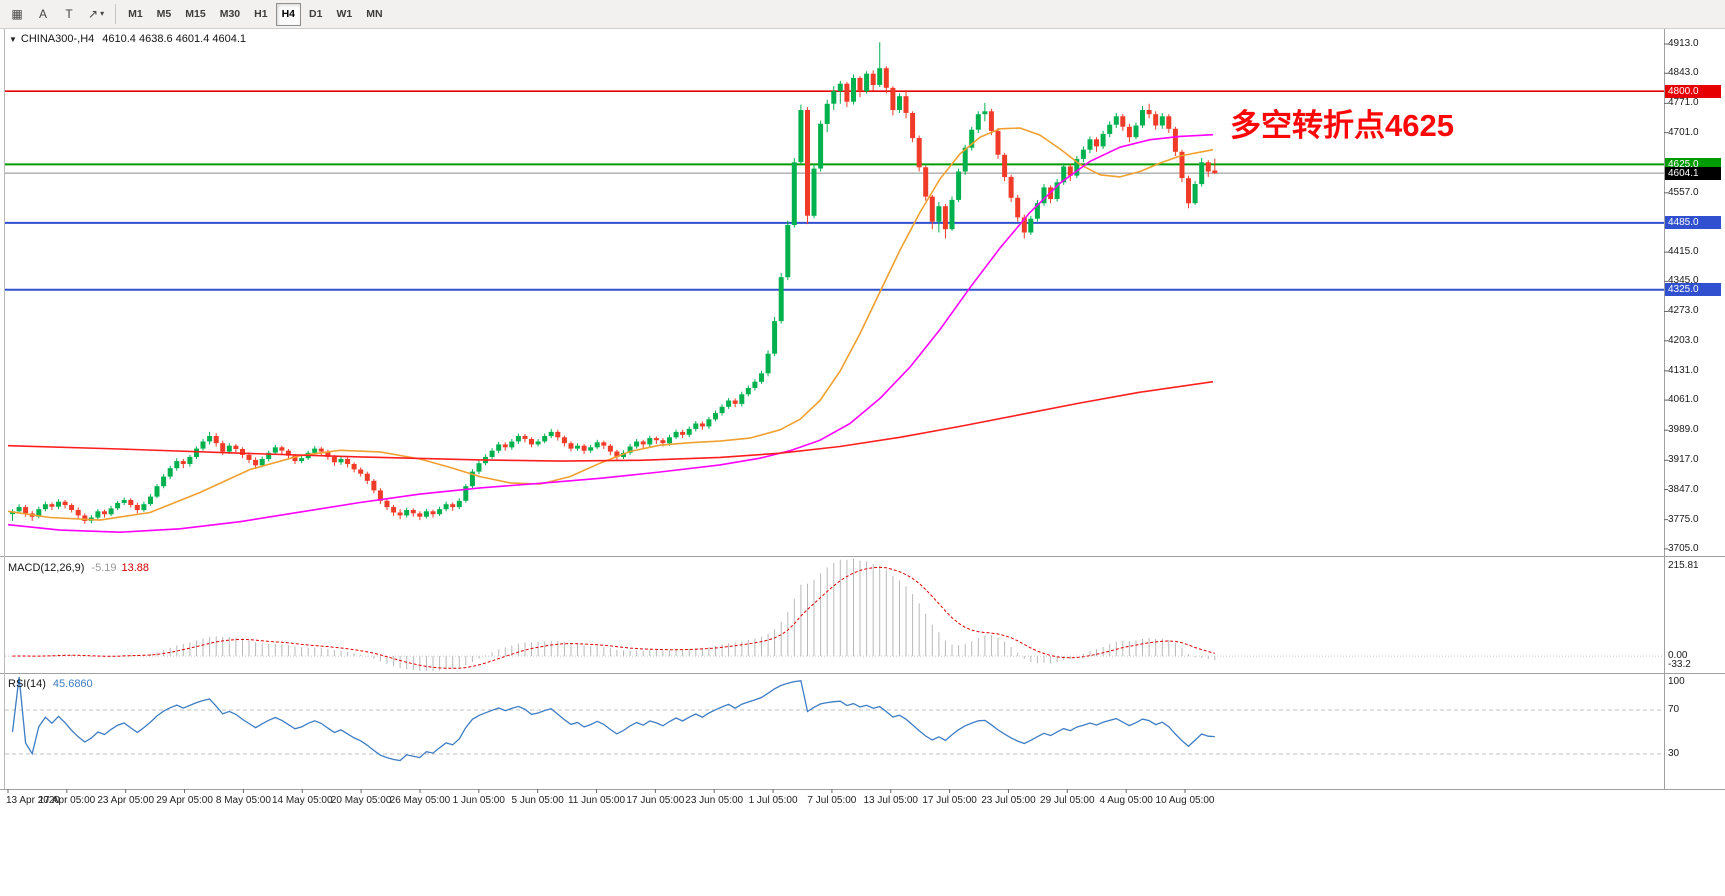 The height and width of the screenshot is (896, 1725). I want to click on macd-indicator-title: MACD(12,26,9) -5.19 13.88, so click(78, 568).